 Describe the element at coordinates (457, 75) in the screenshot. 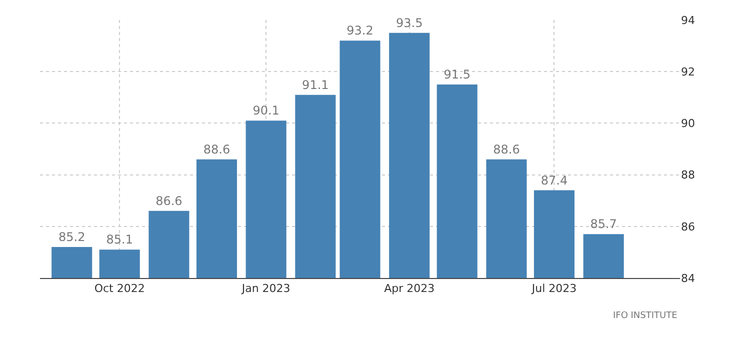

I see `data-label: 91.5` at that location.